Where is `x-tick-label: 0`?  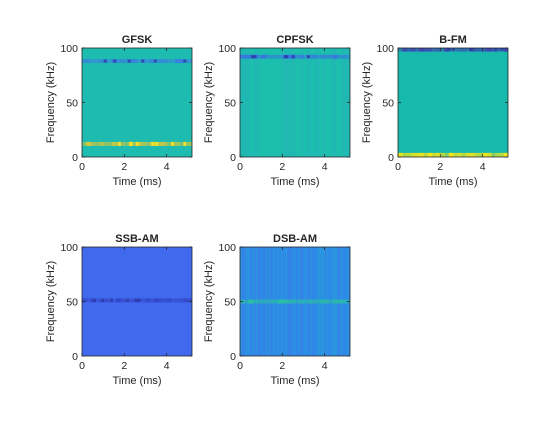 x-tick-label: 0 is located at coordinates (240, 167).